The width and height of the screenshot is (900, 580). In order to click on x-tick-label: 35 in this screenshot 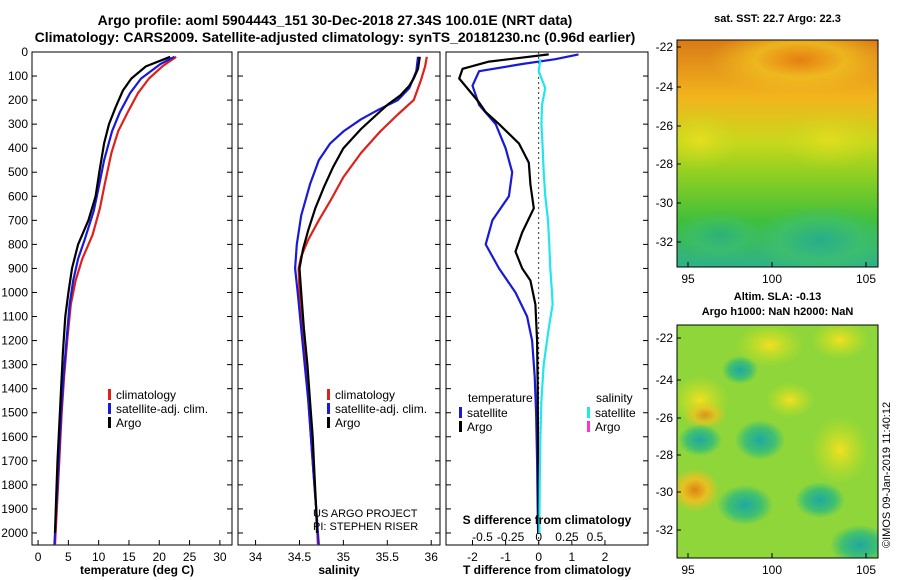, I will do `click(344, 557)`.